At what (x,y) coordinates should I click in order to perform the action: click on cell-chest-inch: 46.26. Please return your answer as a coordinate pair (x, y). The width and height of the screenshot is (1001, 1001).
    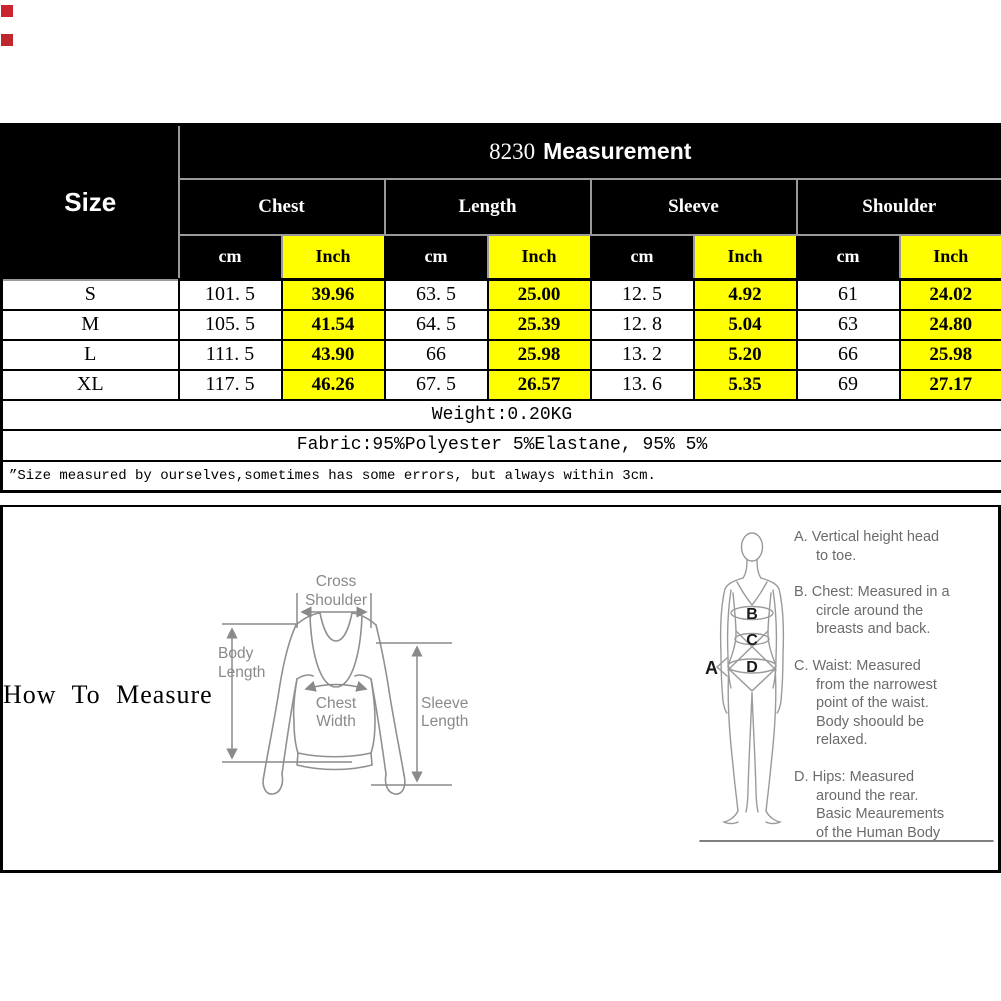
    Looking at the image, I should click on (333, 384).